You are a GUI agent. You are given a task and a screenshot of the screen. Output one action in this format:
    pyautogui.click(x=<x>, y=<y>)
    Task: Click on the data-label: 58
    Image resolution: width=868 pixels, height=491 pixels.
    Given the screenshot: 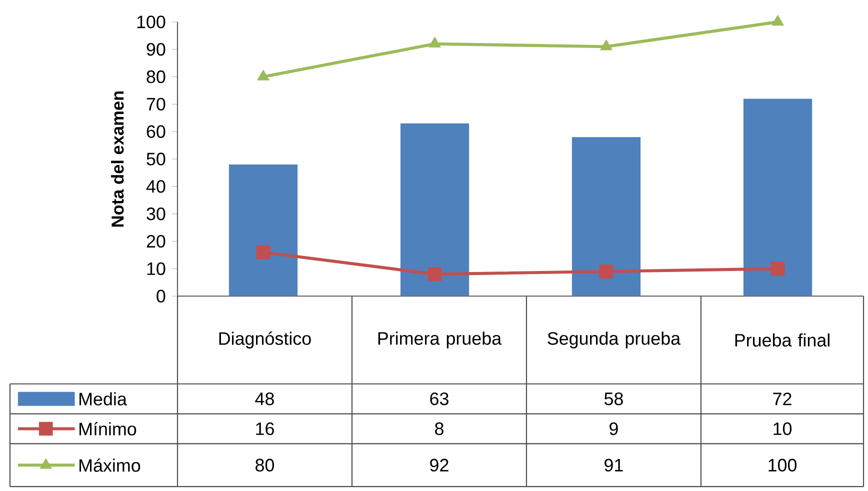 What is the action you would take?
    pyautogui.click(x=613, y=399)
    